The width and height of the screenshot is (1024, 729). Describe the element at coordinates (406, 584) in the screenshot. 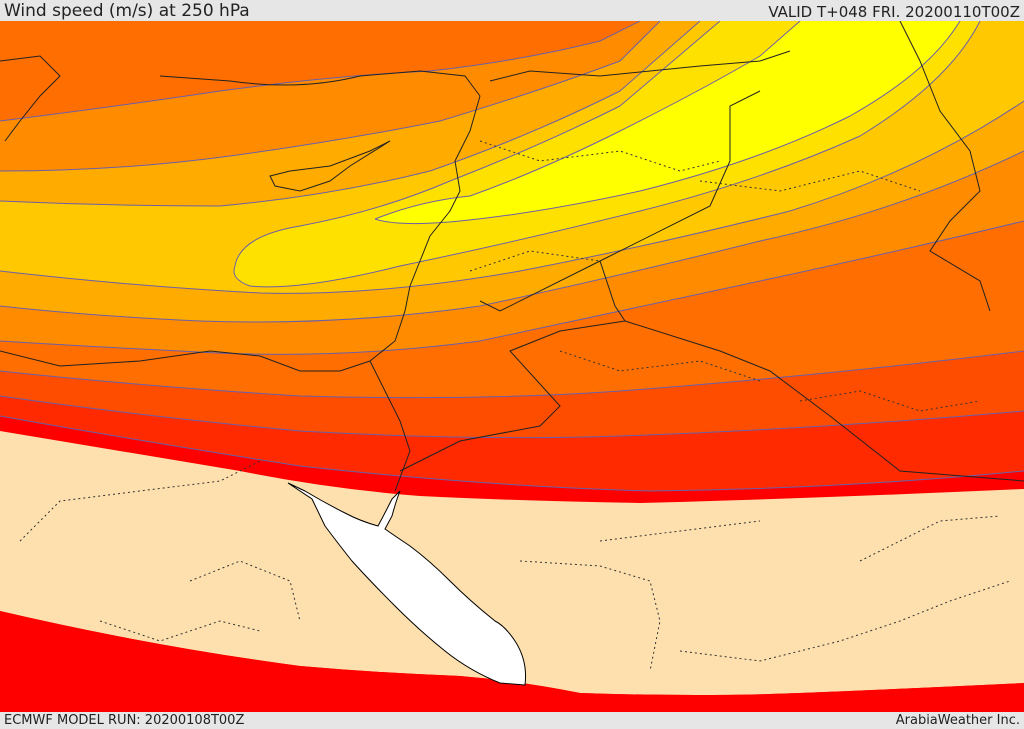

I see `red-sea` at that location.